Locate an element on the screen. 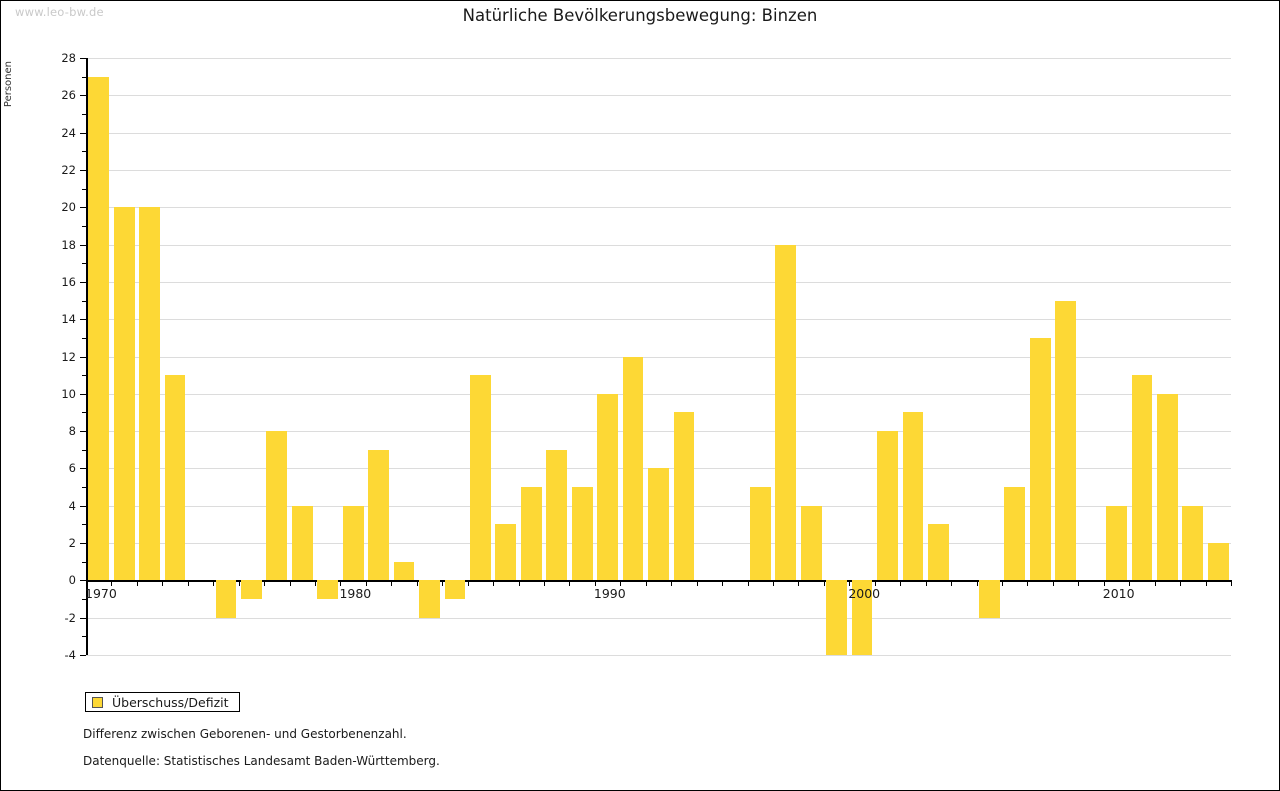  y-axis-tick-label: 14 is located at coordinates (68, 319).